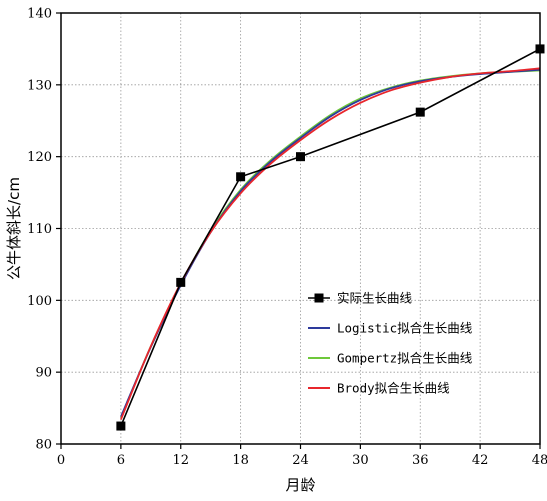  What do you see at coordinates (43, 445) in the screenshot?
I see `y-tick-label: 80` at bounding box center [43, 445].